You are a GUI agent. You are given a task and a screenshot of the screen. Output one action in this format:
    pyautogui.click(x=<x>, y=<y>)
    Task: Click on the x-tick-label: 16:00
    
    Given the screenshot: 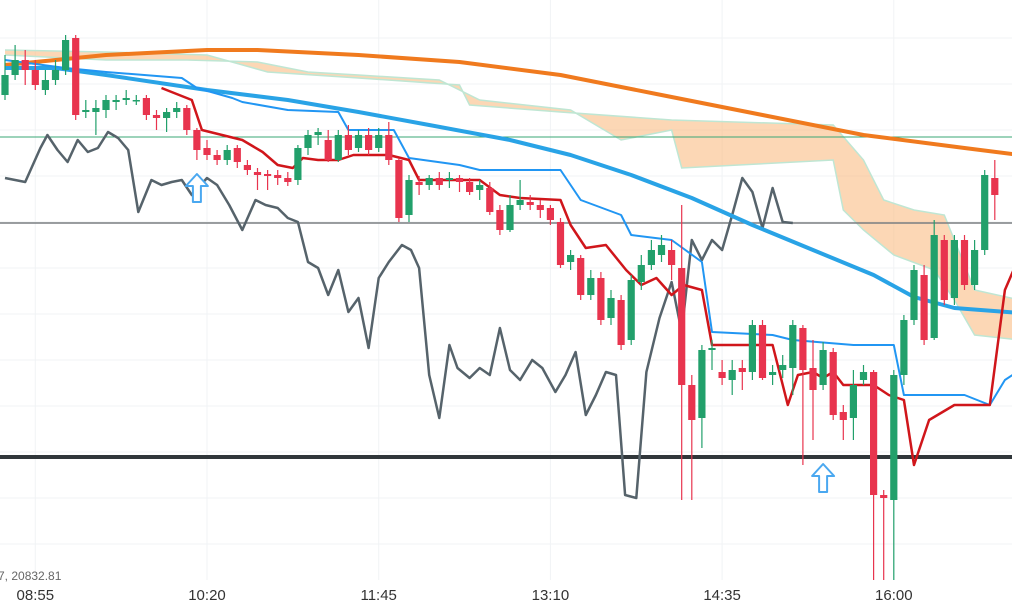 What is the action you would take?
    pyautogui.click(x=894, y=595)
    